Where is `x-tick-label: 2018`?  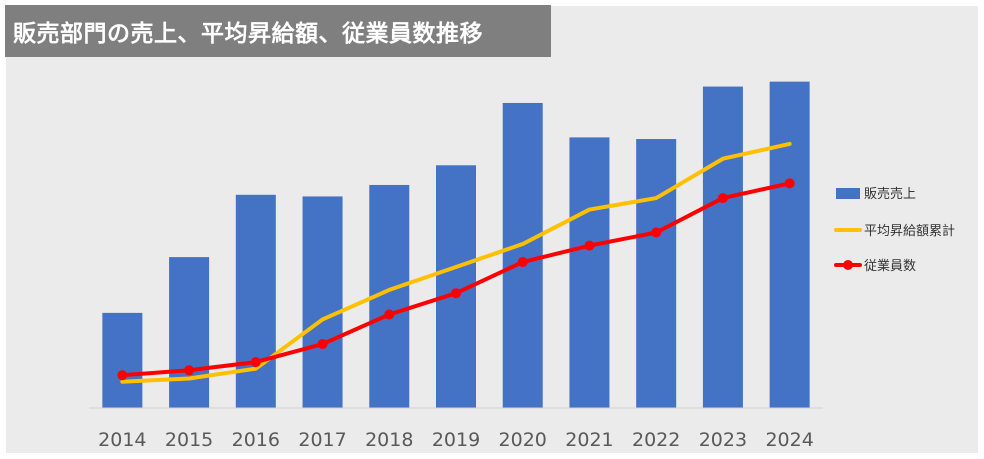
x-tick-label: 2018 is located at coordinates (389, 440).